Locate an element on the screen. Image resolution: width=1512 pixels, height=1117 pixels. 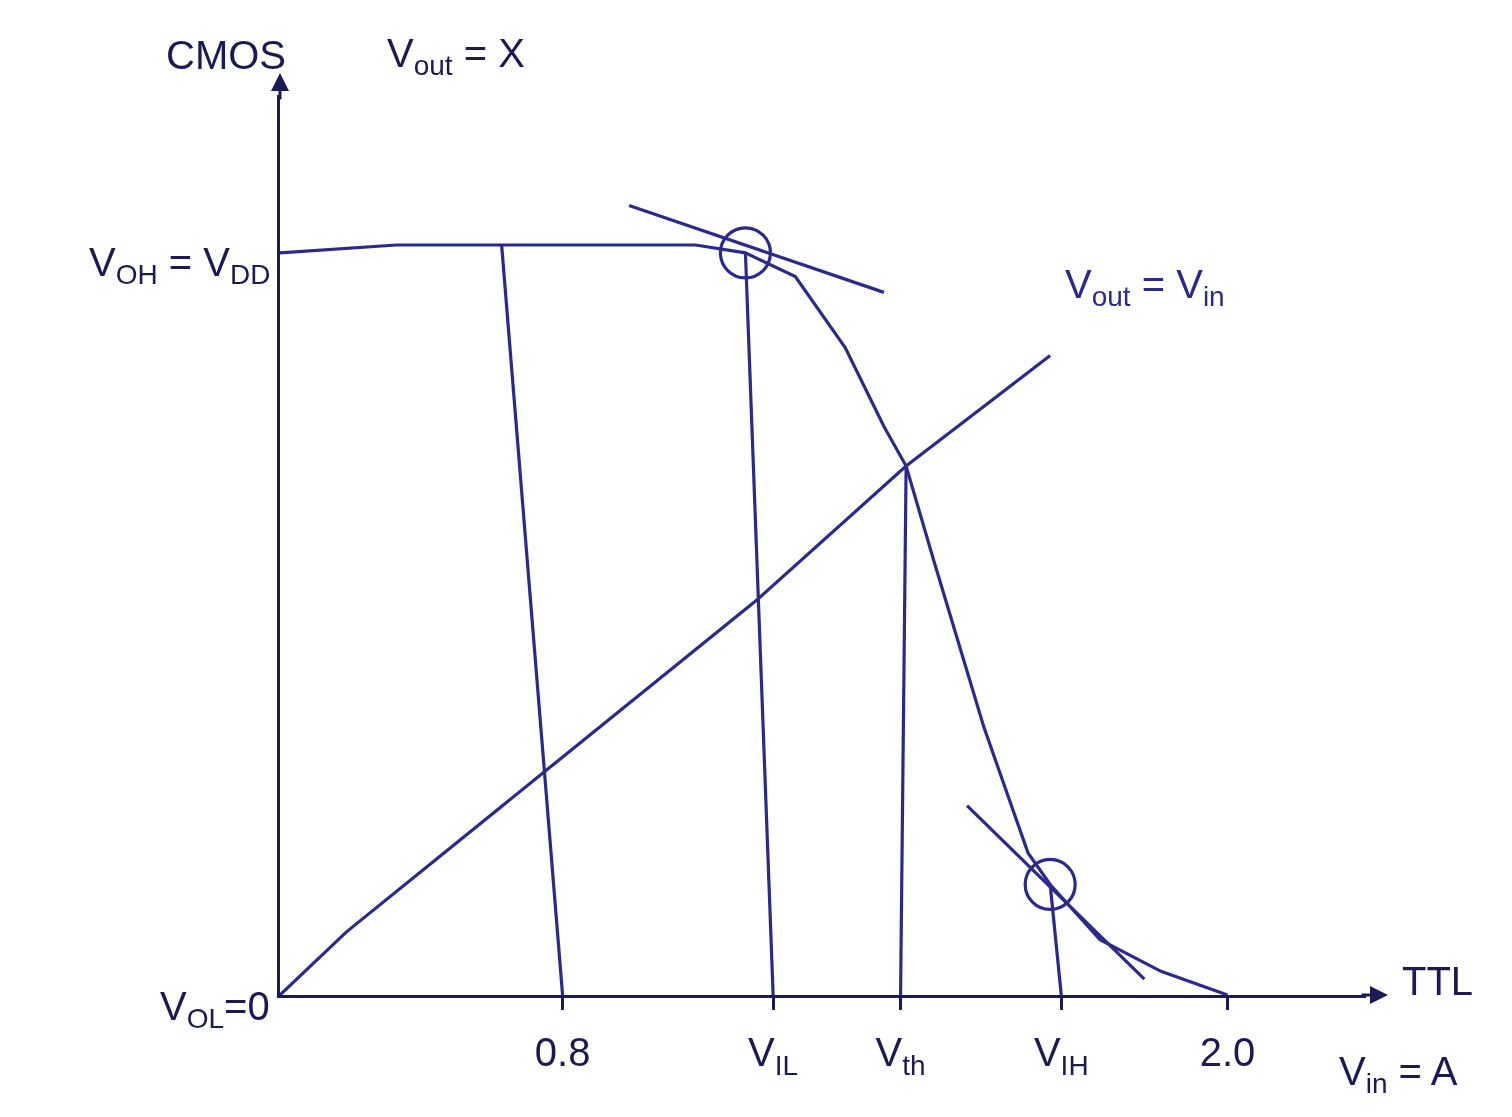
y-axis-title: V$_{out}$ = X is located at coordinates (456, 56).